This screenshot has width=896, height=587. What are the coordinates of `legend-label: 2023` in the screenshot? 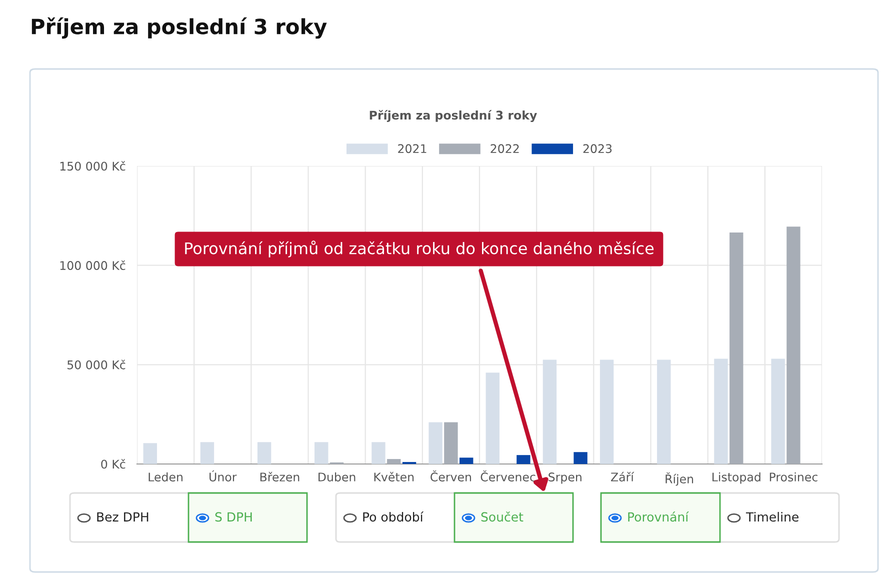 It's located at (597, 149).